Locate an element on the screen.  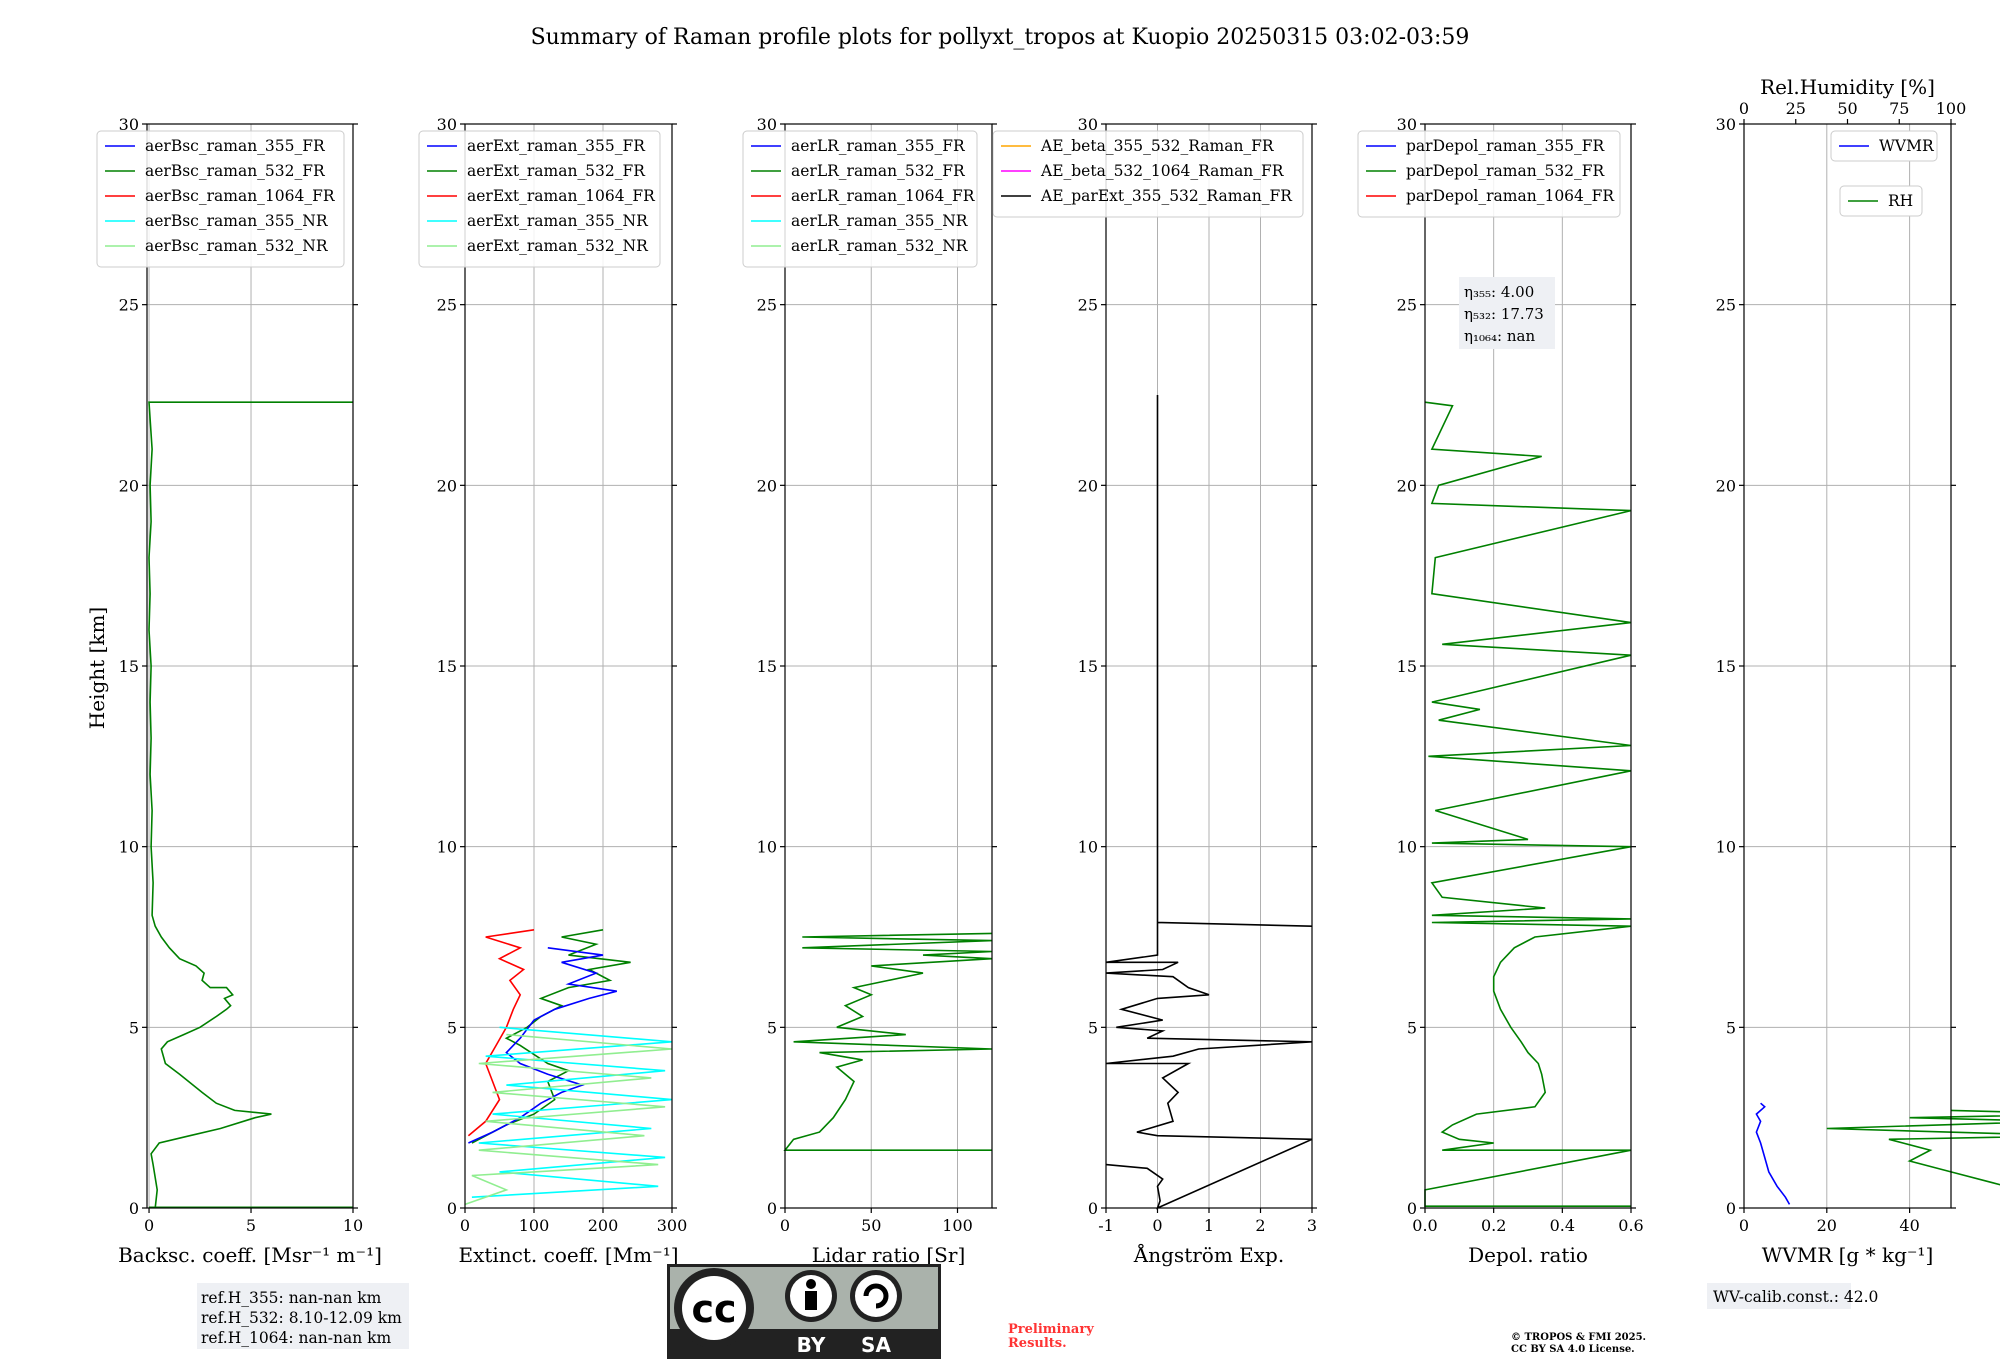
x-axis-label: Extinct. coeff. [Mm⁻¹] is located at coordinates (568, 1255).